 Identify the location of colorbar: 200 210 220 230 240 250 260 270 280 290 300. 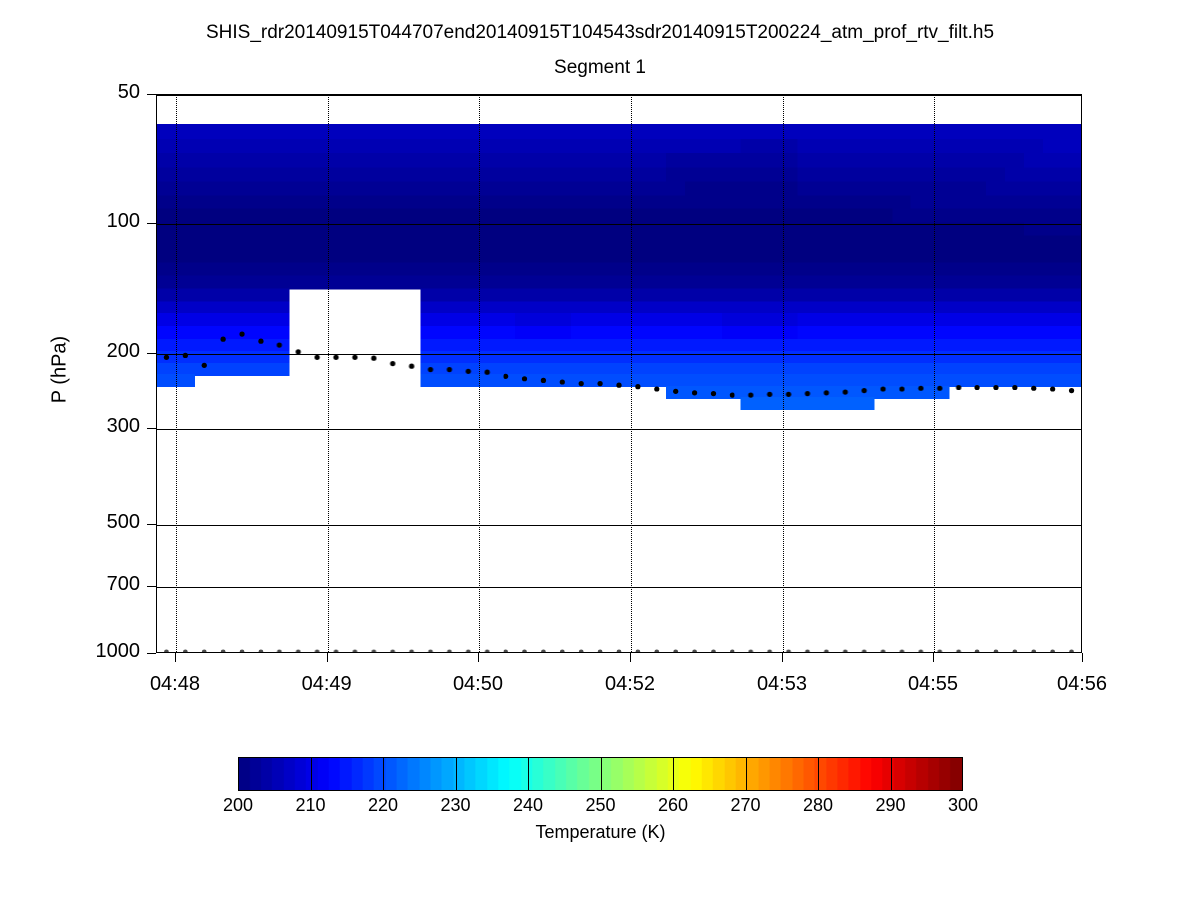
(600, 786).